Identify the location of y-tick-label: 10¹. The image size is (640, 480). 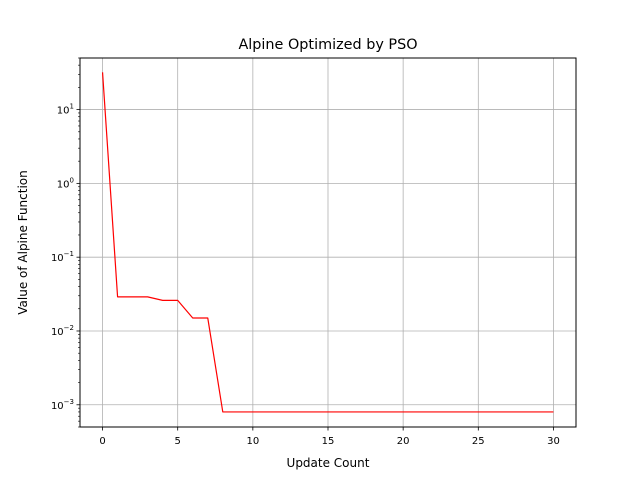
(65, 110).